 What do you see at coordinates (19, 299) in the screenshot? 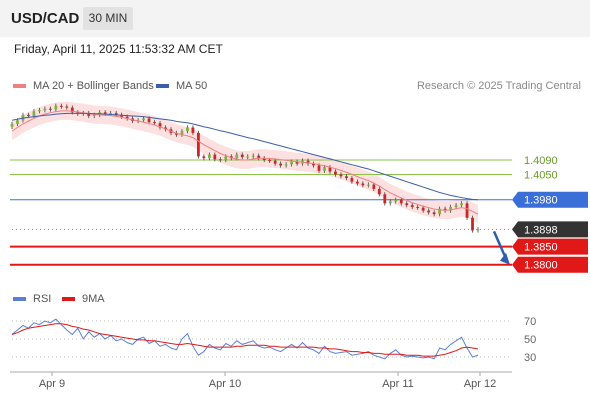
I see `rsi-swatch` at bounding box center [19, 299].